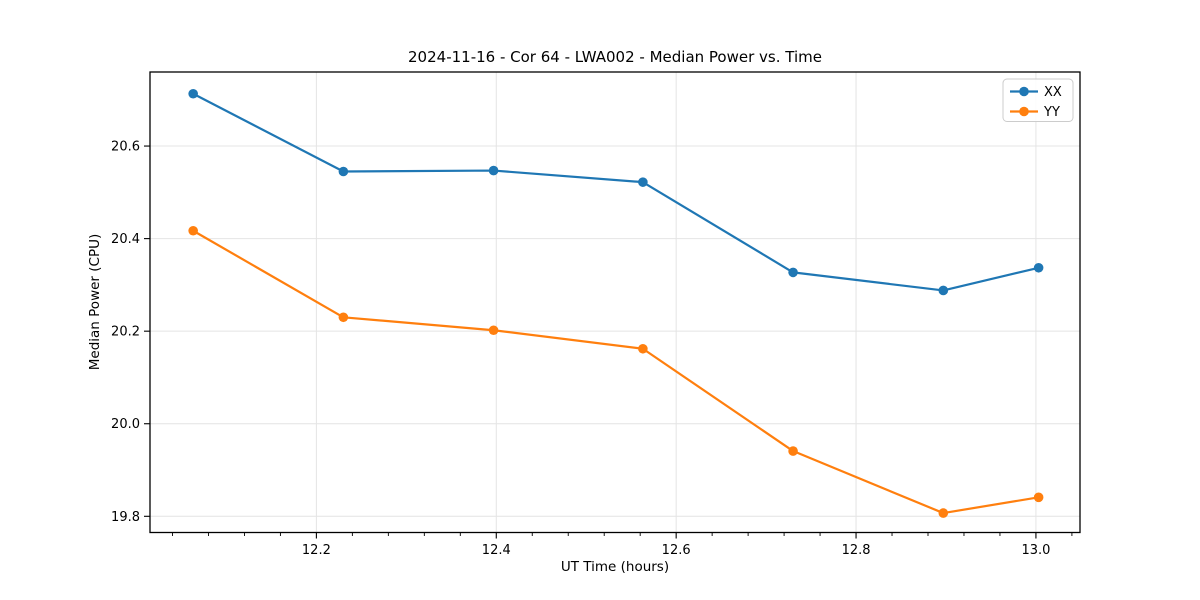 This screenshot has height=600, width=1200. Describe the element at coordinates (615, 567) in the screenshot. I see `x-axis-label: UT Time (hours)` at that location.